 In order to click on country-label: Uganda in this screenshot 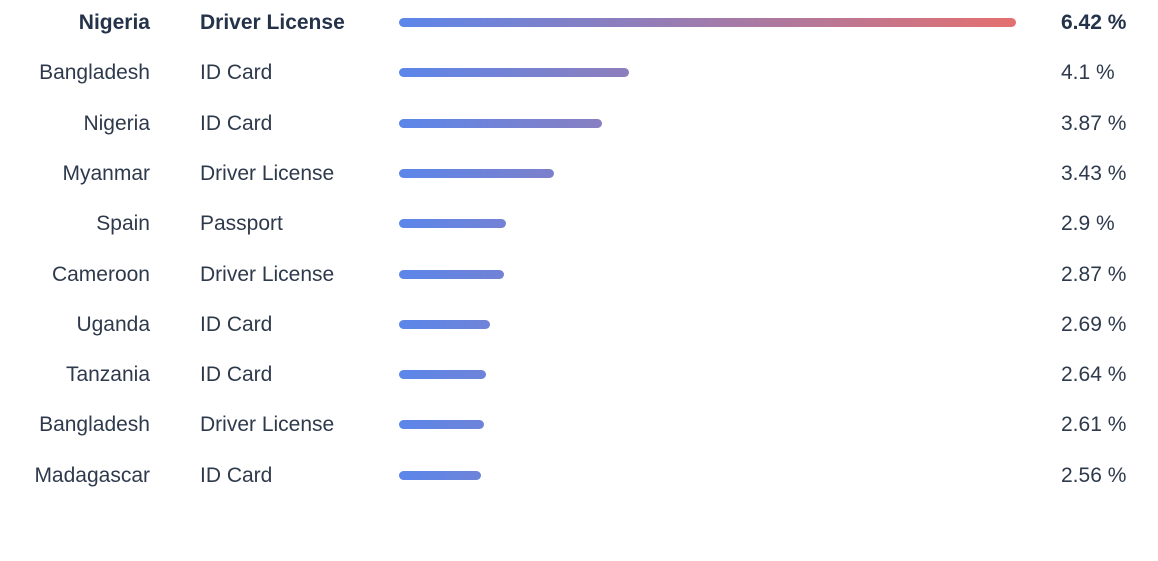, I will do `click(113, 324)`.